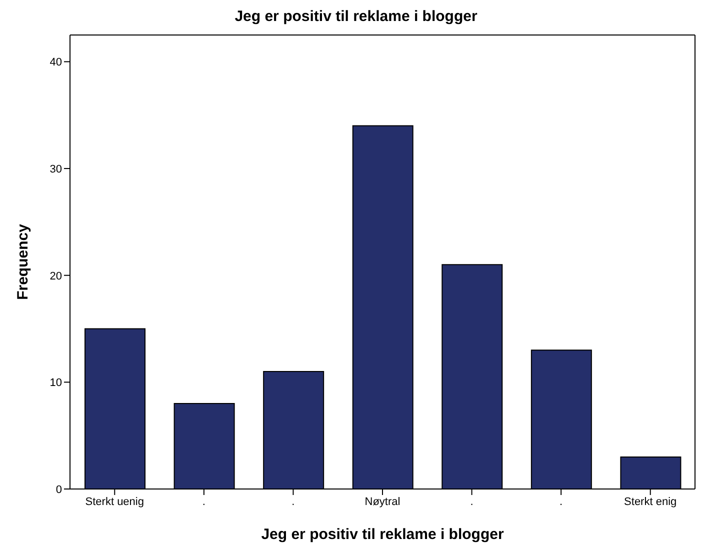 This screenshot has height=549, width=704. What do you see at coordinates (56, 276) in the screenshot?
I see `y-tick-label: 20` at bounding box center [56, 276].